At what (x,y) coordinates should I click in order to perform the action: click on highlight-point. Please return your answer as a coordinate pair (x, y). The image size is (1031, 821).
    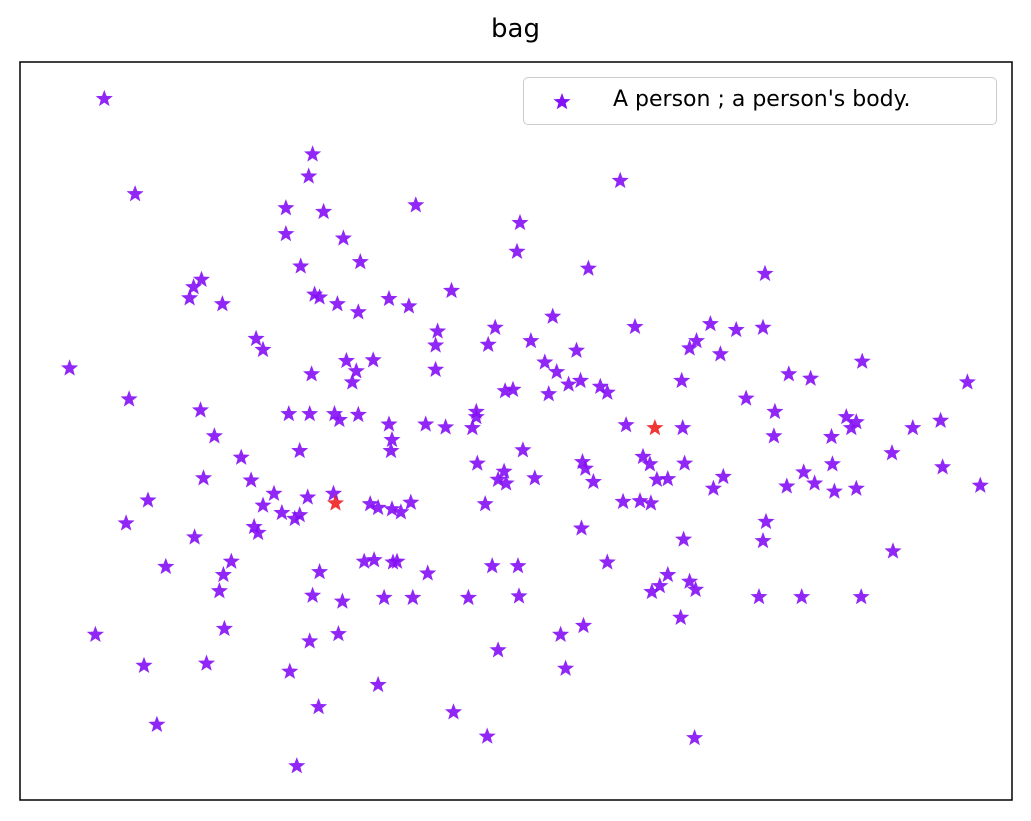
    Looking at the image, I should click on (335, 502).